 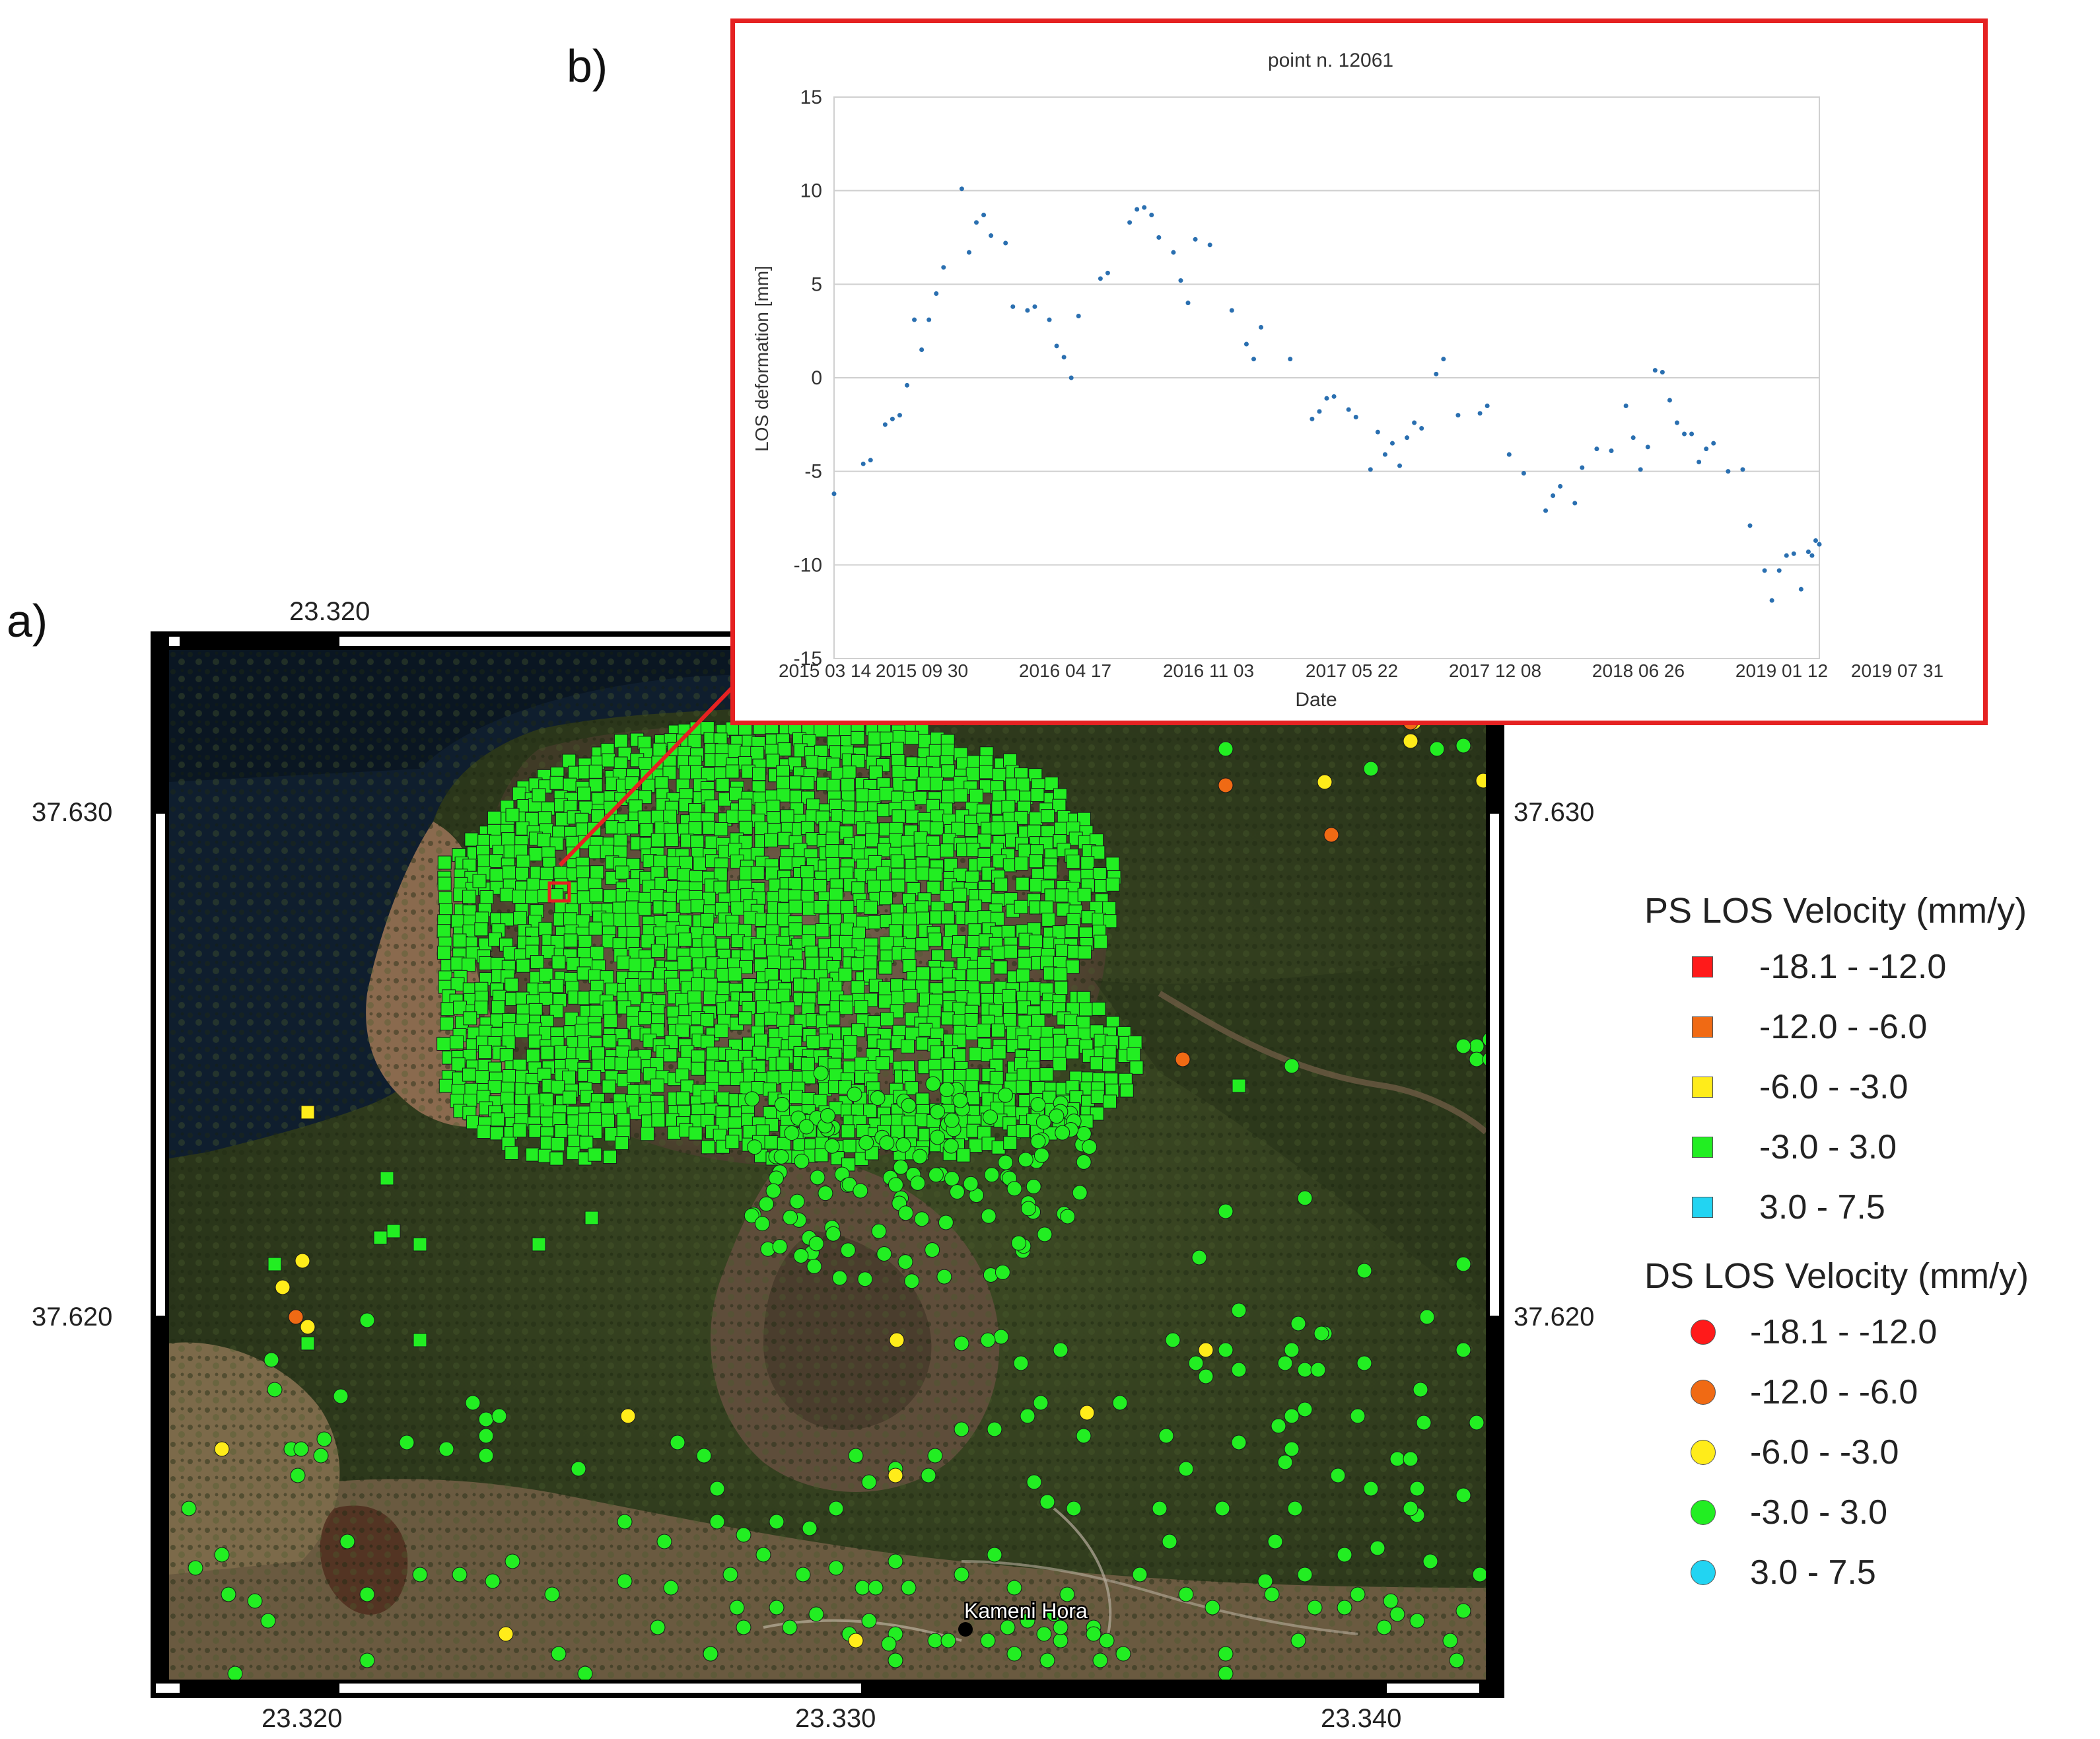 What do you see at coordinates (1361, 1718) in the screenshot?
I see `lon-label-bottom: 23.340` at bounding box center [1361, 1718].